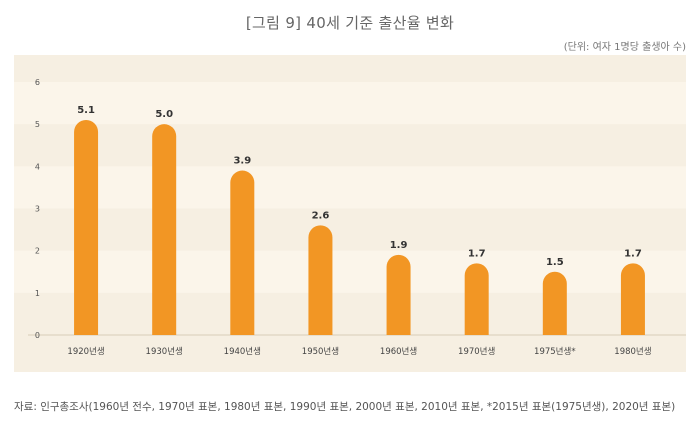 The width and height of the screenshot is (700, 424). Describe the element at coordinates (624, 47) in the screenshot. I see `unit-note: (단위: 여자 1명당 출생아 수)` at that location.